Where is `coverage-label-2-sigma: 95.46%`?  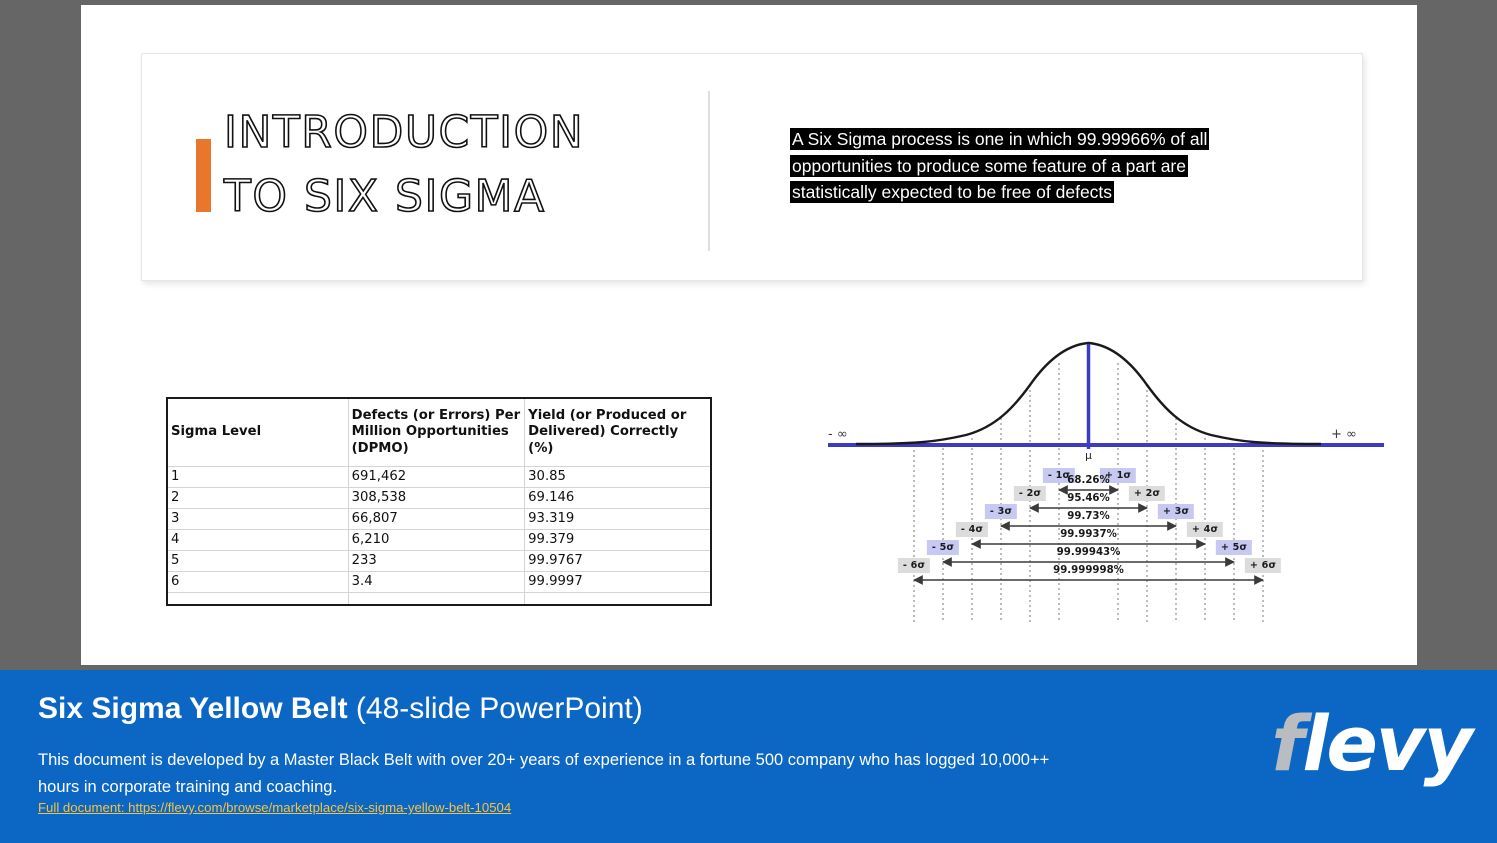
coverage-label-2-sigma: 95.46% is located at coordinates (1088, 498).